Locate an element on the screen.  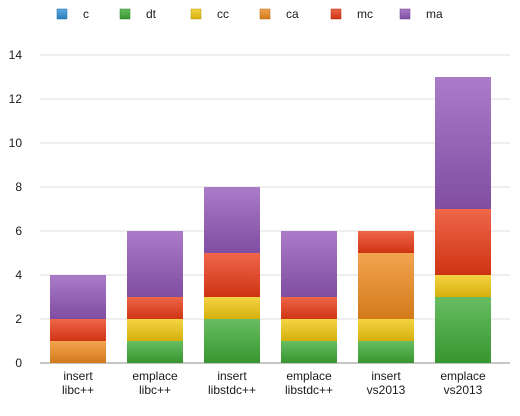
legend-swatch-mc is located at coordinates (336, 14).